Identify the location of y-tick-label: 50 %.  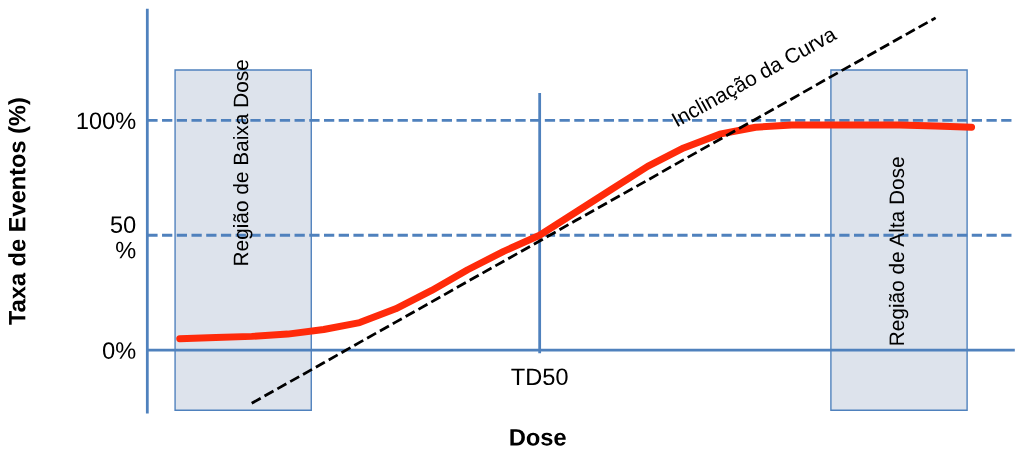
(123, 237).